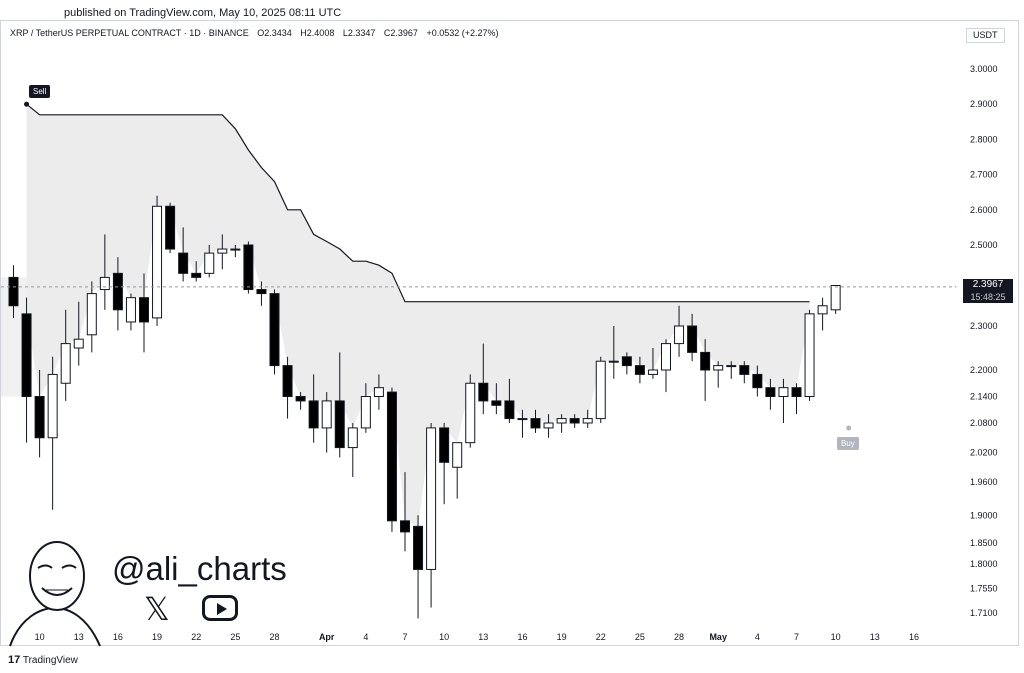  What do you see at coordinates (984, 104) in the screenshot?
I see `y-tick-label: 2.9000` at bounding box center [984, 104].